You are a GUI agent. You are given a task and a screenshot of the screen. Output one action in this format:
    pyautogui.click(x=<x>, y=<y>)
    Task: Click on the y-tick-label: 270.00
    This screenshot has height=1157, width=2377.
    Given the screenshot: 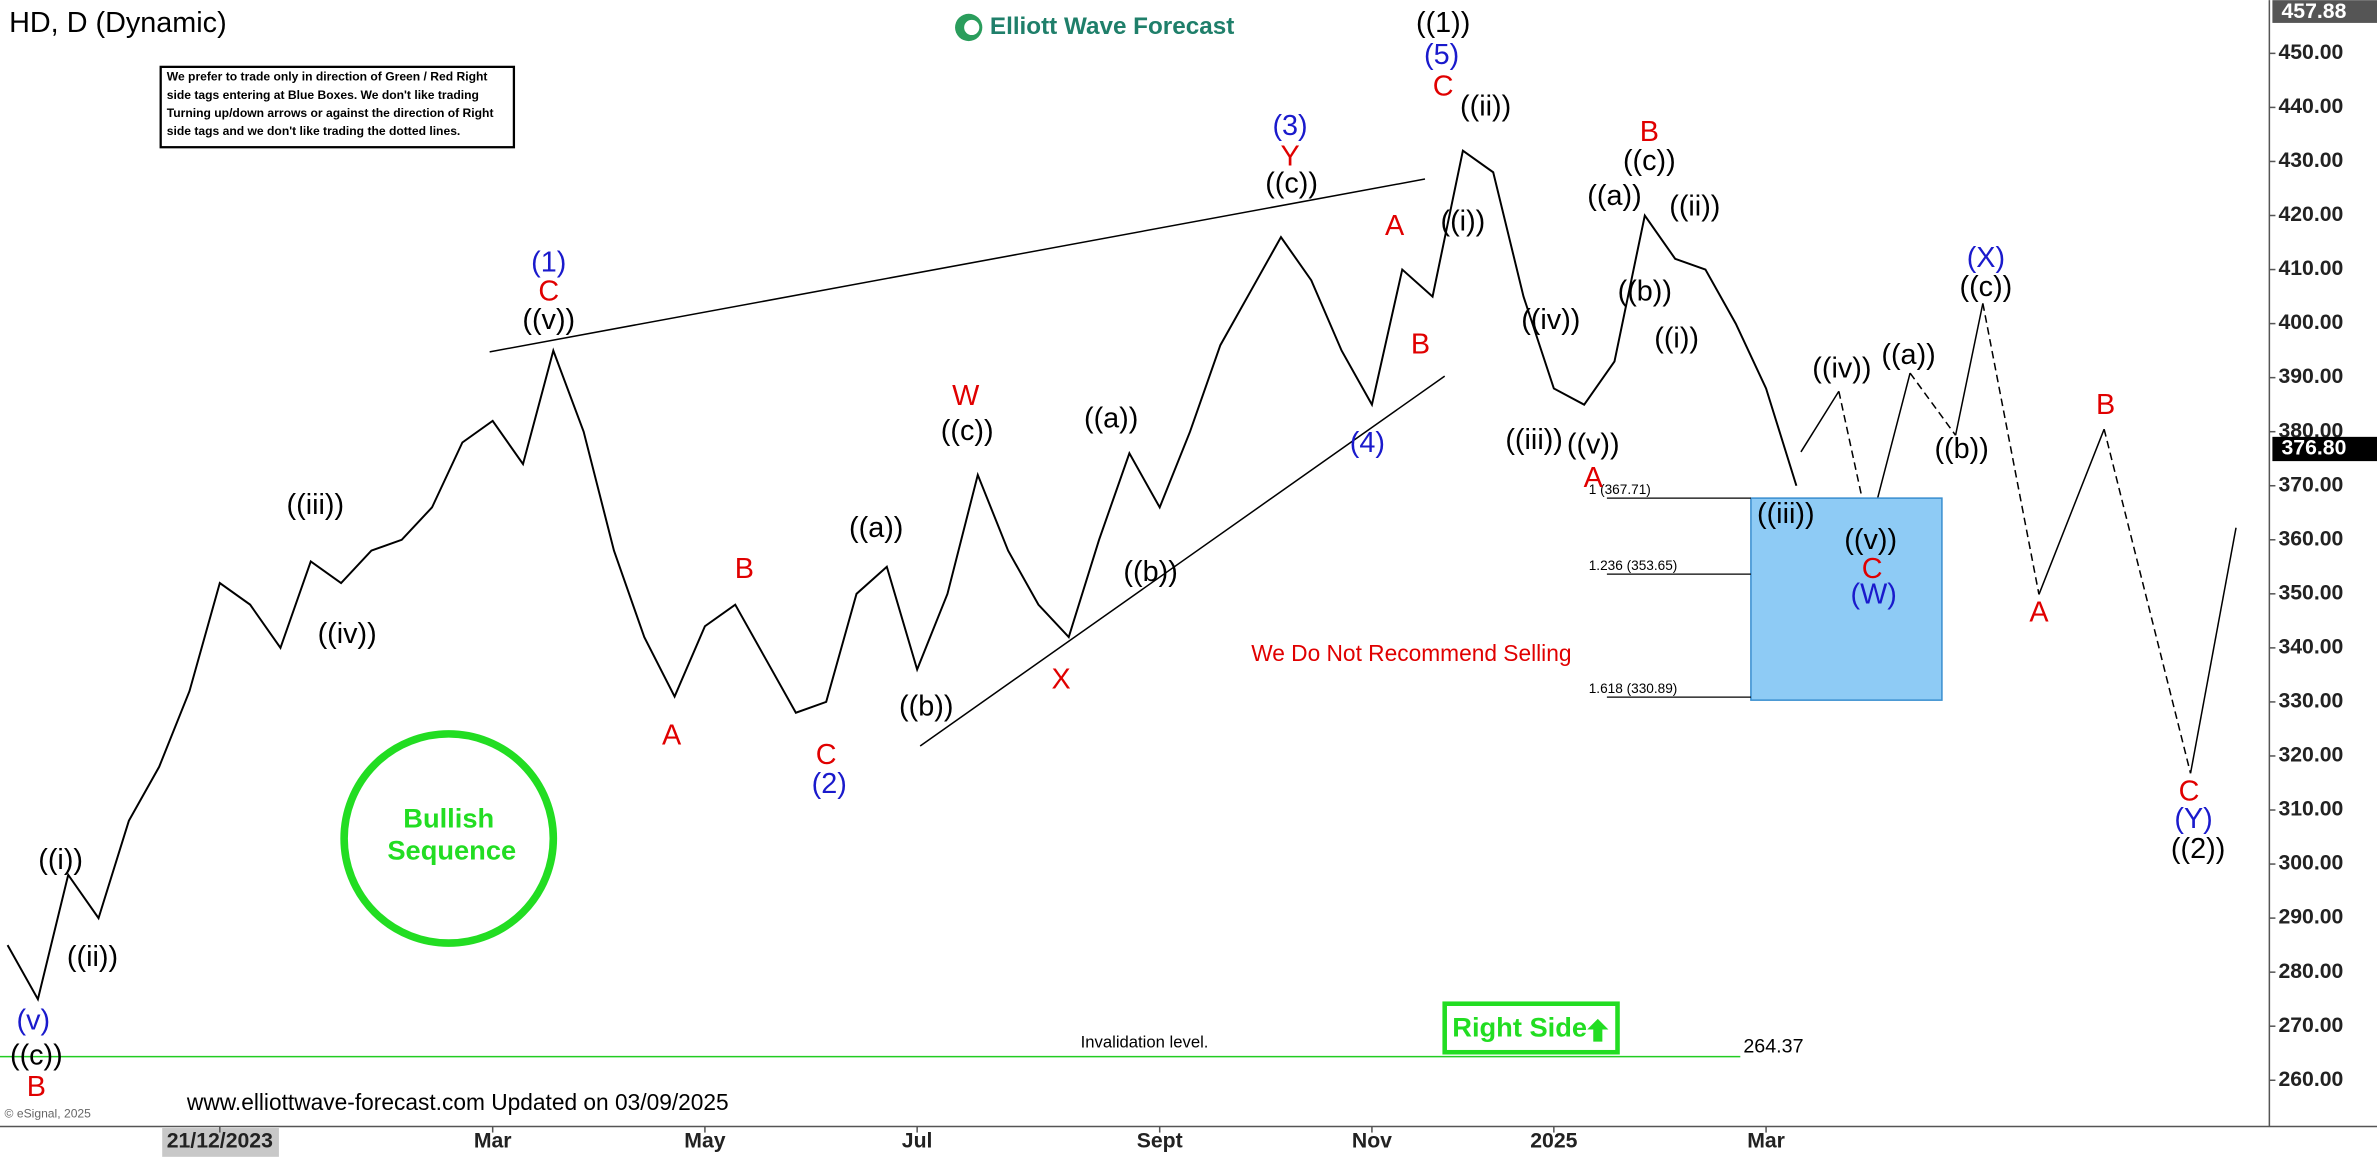 What is the action you would take?
    pyautogui.click(x=2310, y=1025)
    